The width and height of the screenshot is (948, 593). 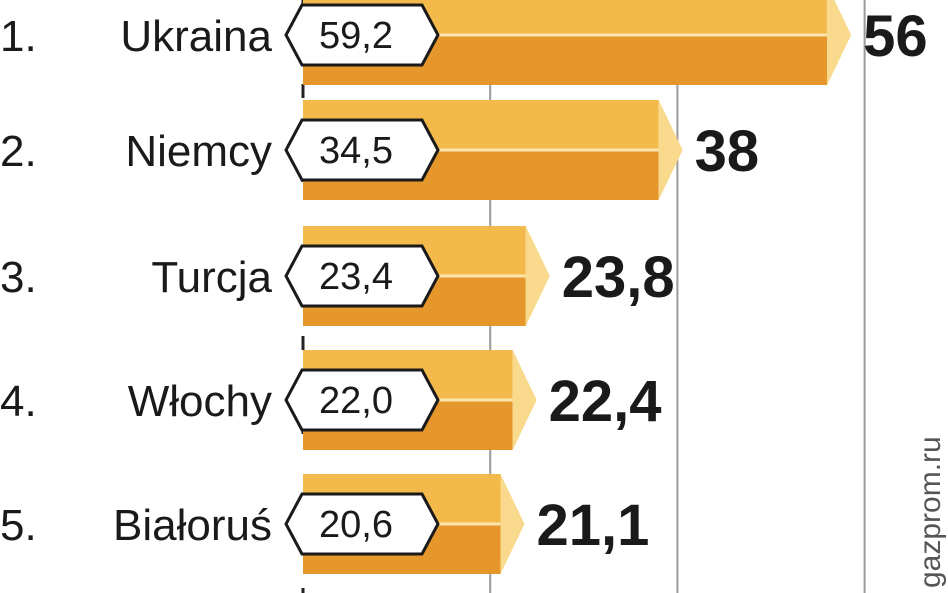 What do you see at coordinates (930, 512) in the screenshot?
I see `source-label: gazprom.ru` at bounding box center [930, 512].